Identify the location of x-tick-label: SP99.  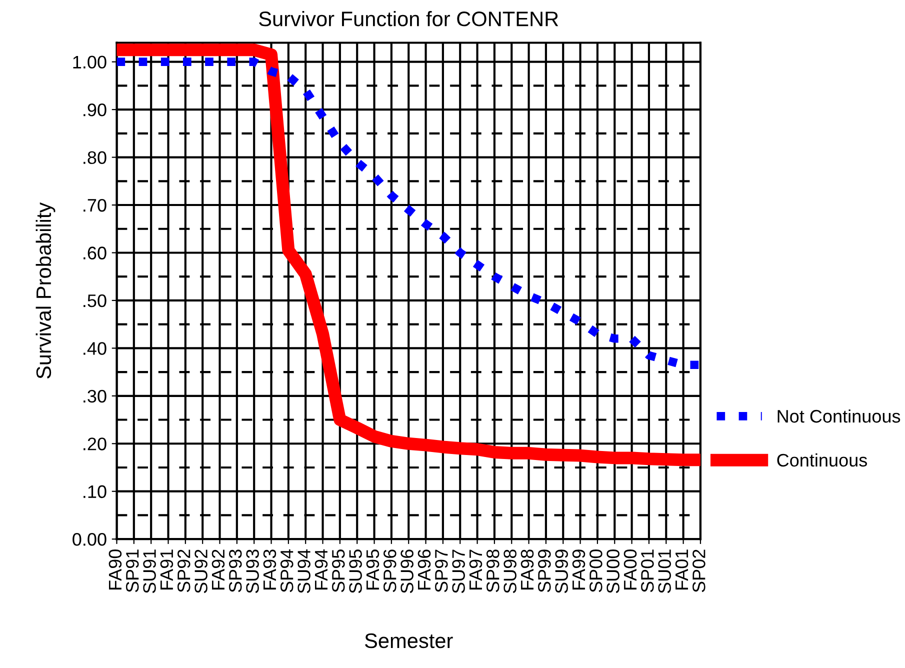
(544, 571).